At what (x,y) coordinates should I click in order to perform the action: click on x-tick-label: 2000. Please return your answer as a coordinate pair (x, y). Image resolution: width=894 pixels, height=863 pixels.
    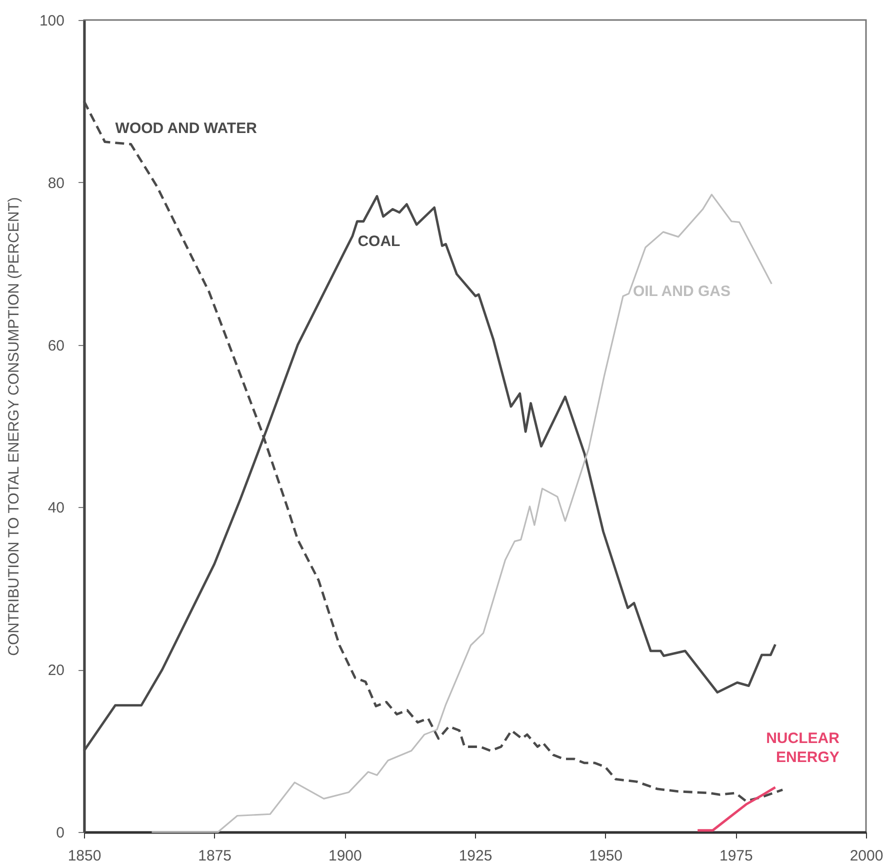
    Looking at the image, I should click on (867, 855).